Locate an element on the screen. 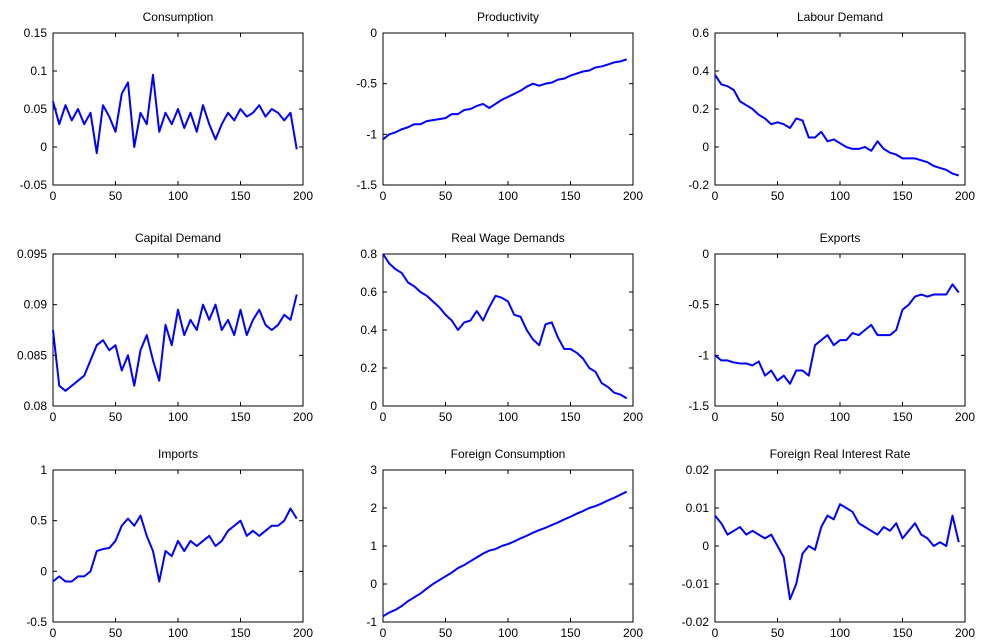  y-tick-label: 1 is located at coordinates (373, 546).